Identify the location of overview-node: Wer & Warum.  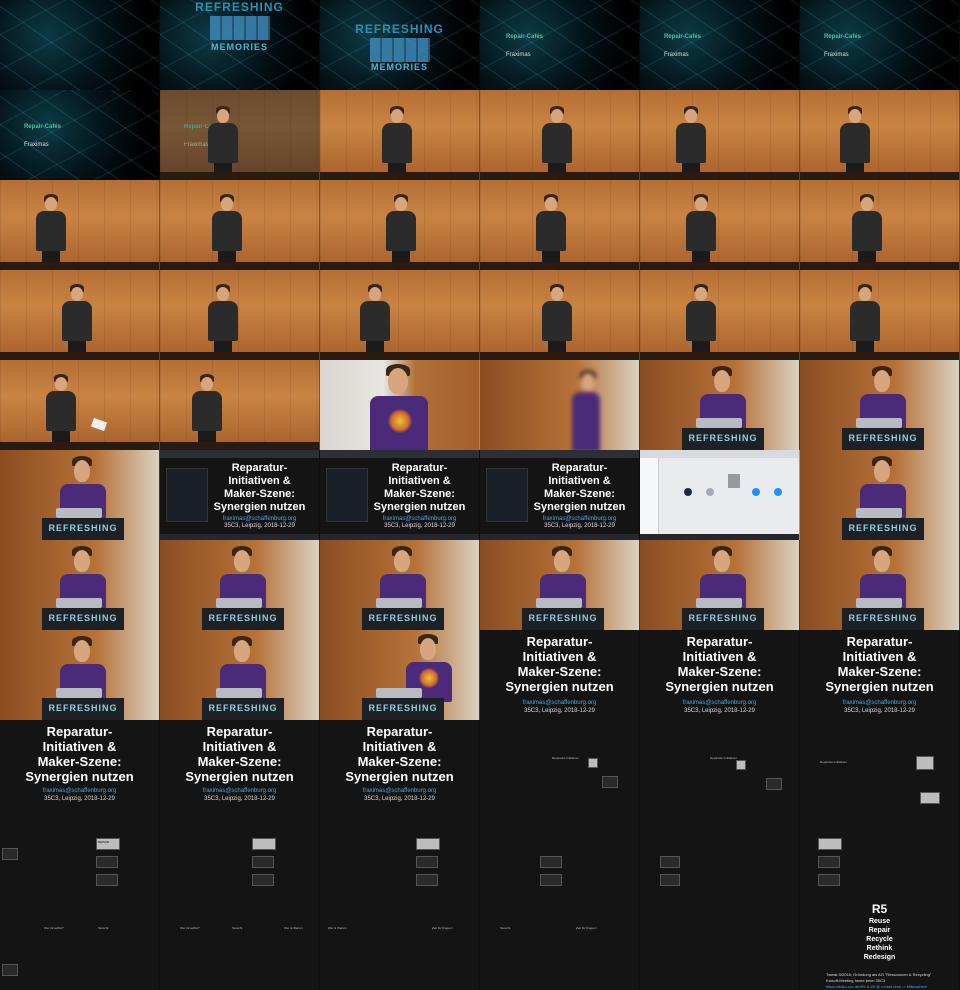
(293, 928).